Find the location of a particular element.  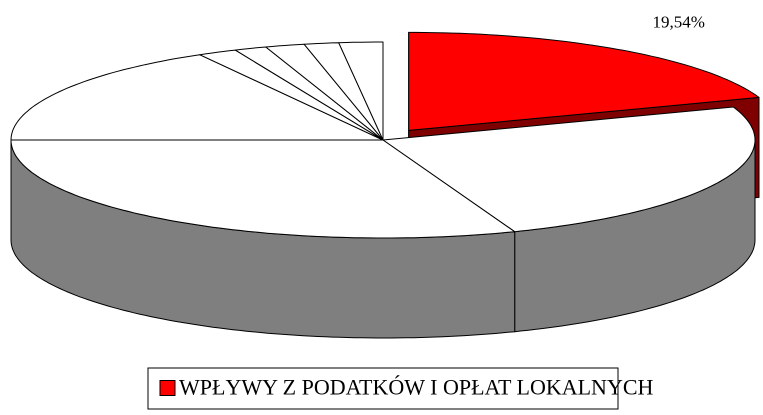

legend-box is located at coordinates (383, 388).